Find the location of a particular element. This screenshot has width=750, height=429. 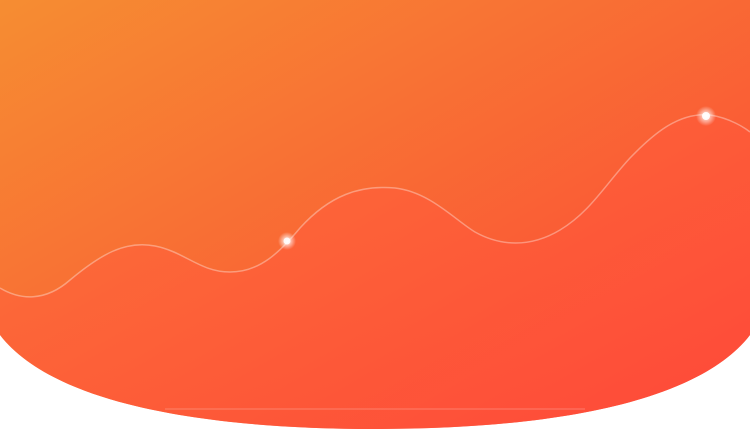

wave-point-left is located at coordinates (287, 241).